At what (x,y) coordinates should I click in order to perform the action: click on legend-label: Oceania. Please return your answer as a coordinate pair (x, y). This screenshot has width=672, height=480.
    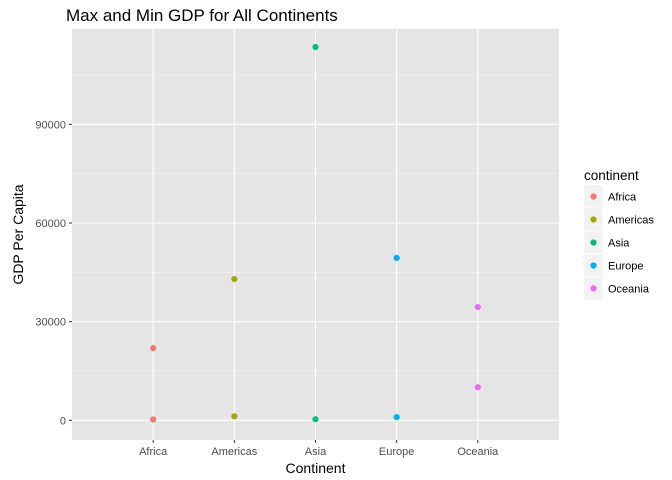
    Looking at the image, I should click on (629, 290).